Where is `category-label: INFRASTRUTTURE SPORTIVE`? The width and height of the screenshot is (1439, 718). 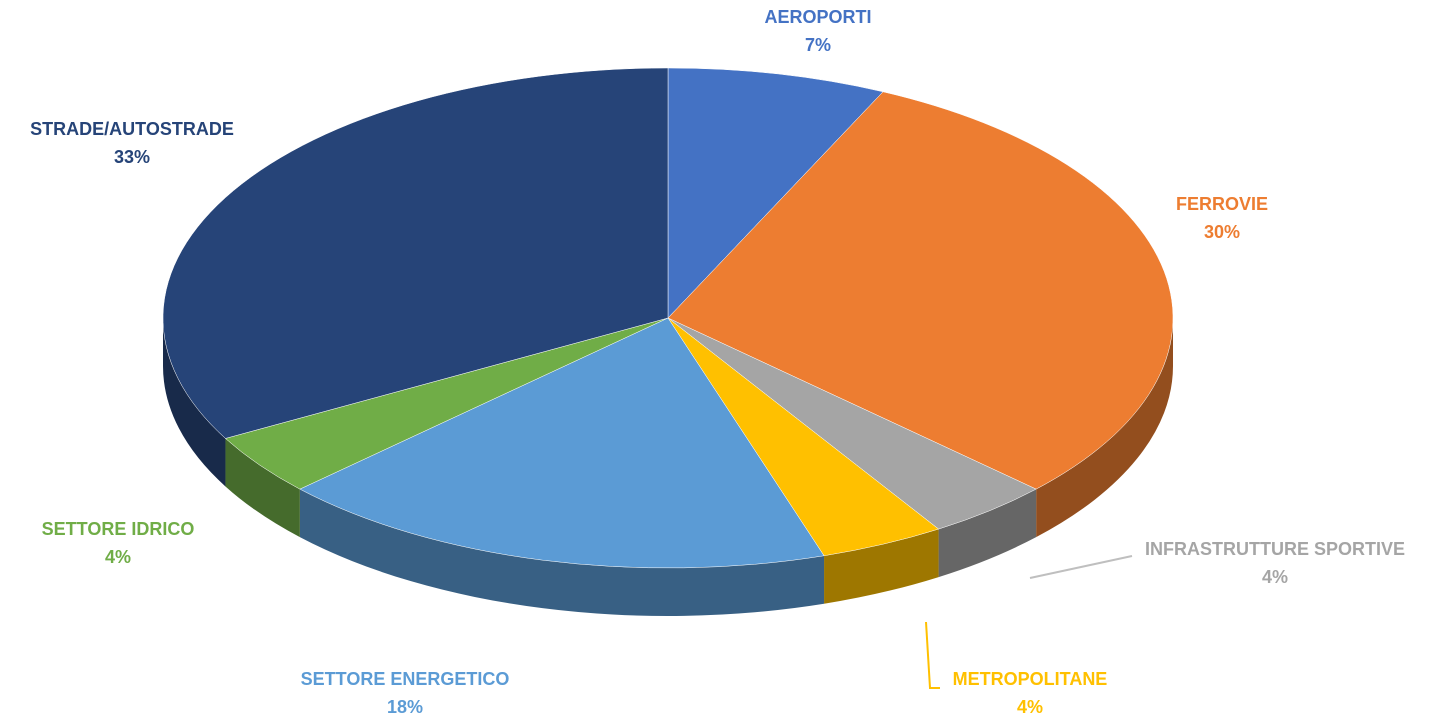 category-label: INFRASTRUTTURE SPORTIVE is located at coordinates (1275, 549).